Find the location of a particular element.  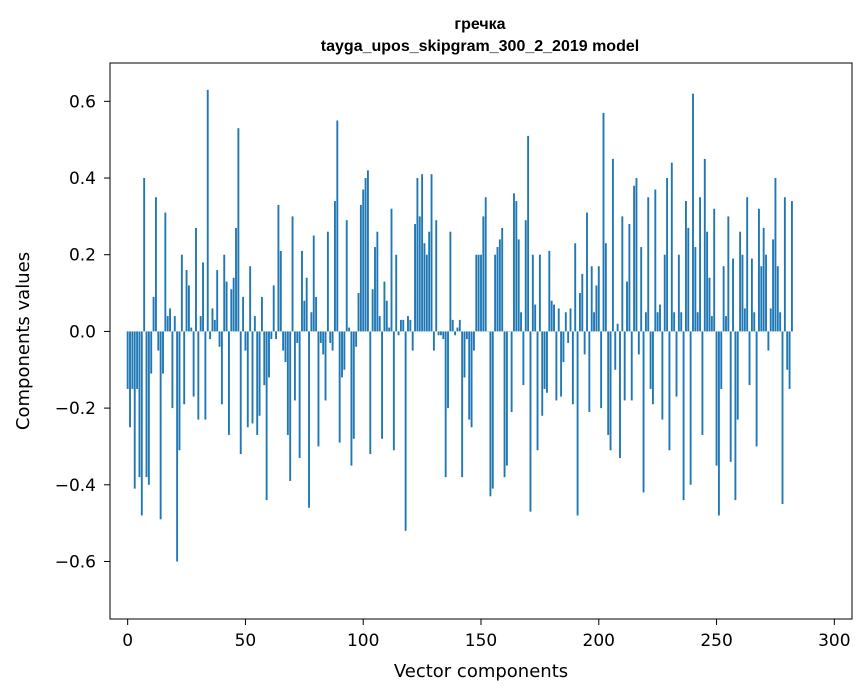

x-tick-label: 300 is located at coordinates (834, 641).